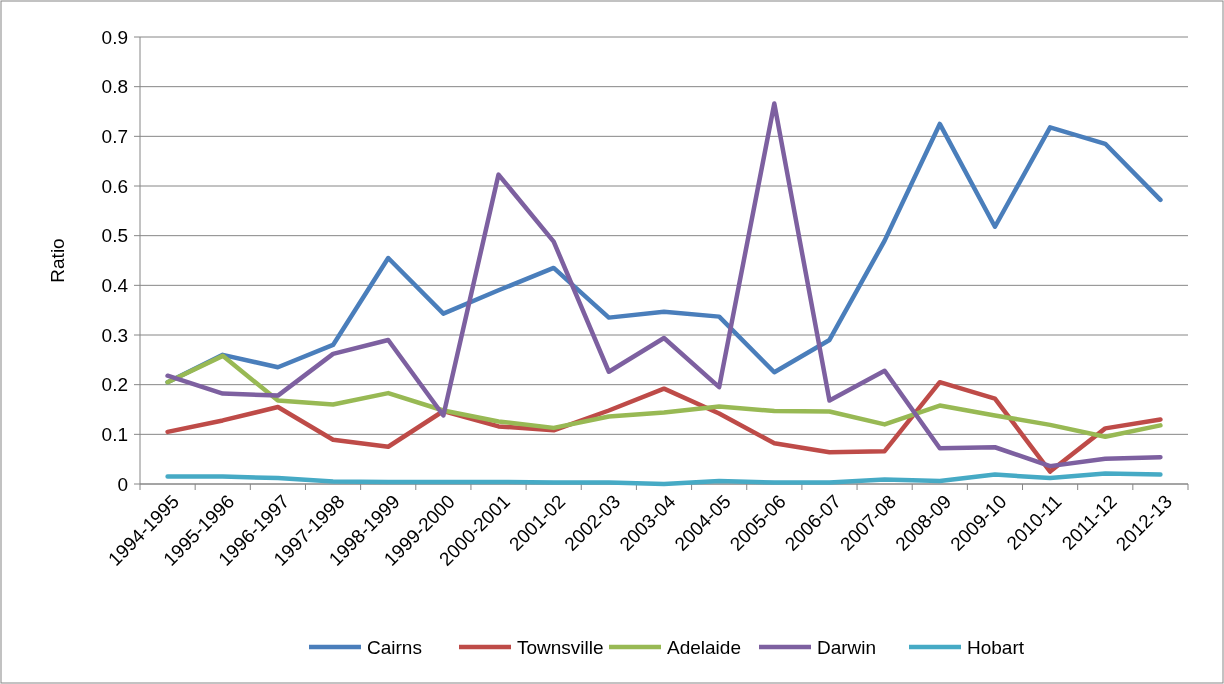 The width and height of the screenshot is (1224, 684). What do you see at coordinates (114, 136) in the screenshot?
I see `y-tick-label: 0.7` at bounding box center [114, 136].